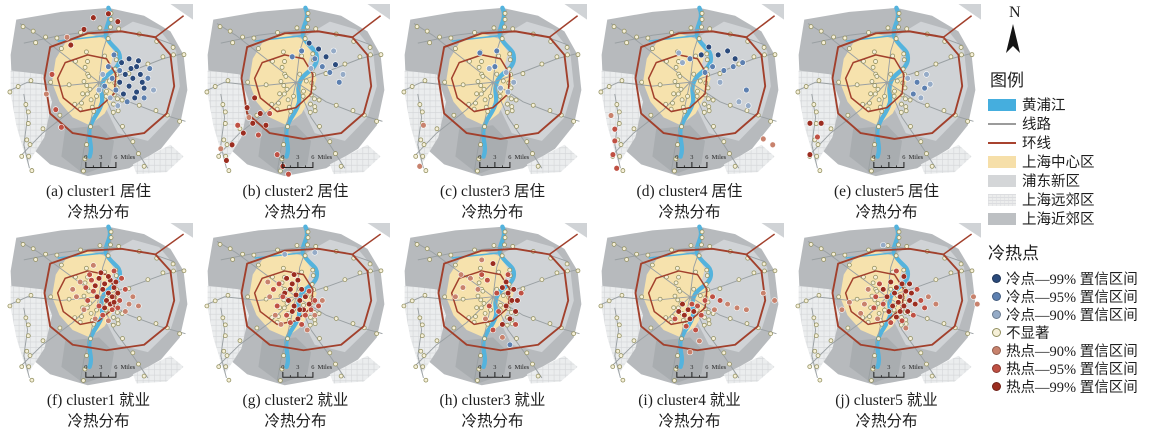 The height and width of the screenshot is (442, 1151). Describe the element at coordinates (1069, 278) in the screenshot. I see `point-item-cold99: 冷点—99% 置信区间` at that location.